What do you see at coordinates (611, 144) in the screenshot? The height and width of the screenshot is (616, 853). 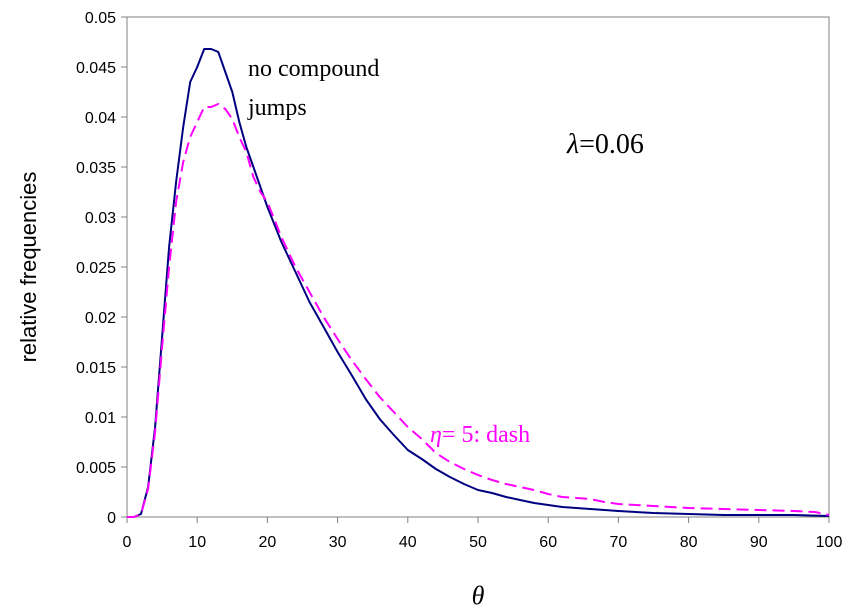 I see `lambda-value: =0.06` at bounding box center [611, 144].